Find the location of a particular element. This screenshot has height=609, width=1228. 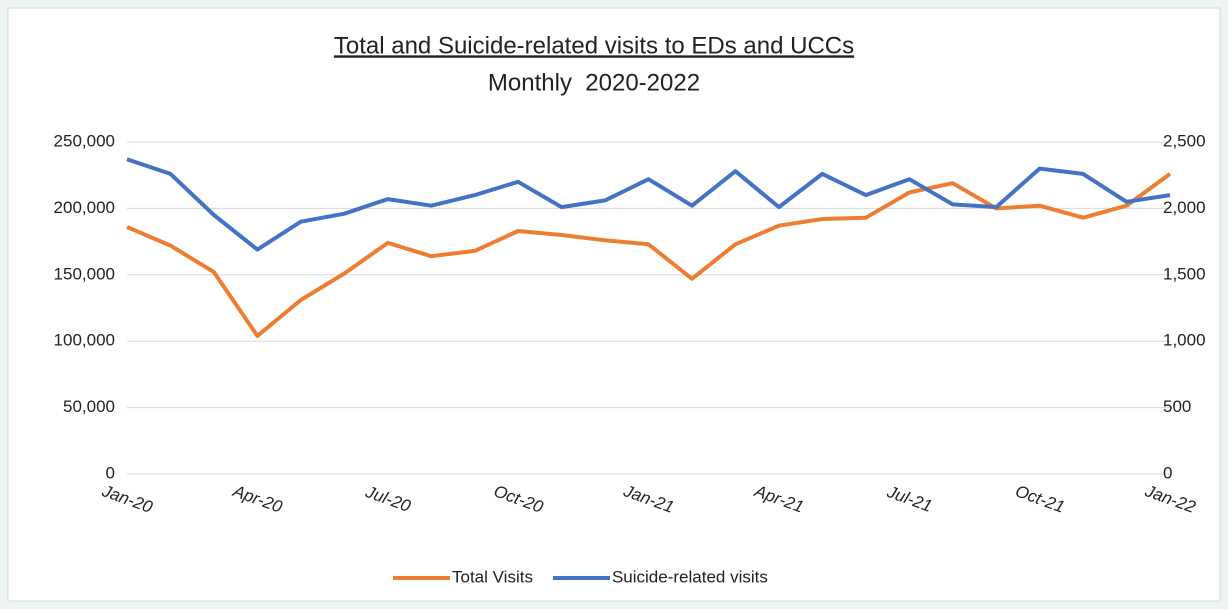

y-tick-label: 200,000 is located at coordinates (84, 207).